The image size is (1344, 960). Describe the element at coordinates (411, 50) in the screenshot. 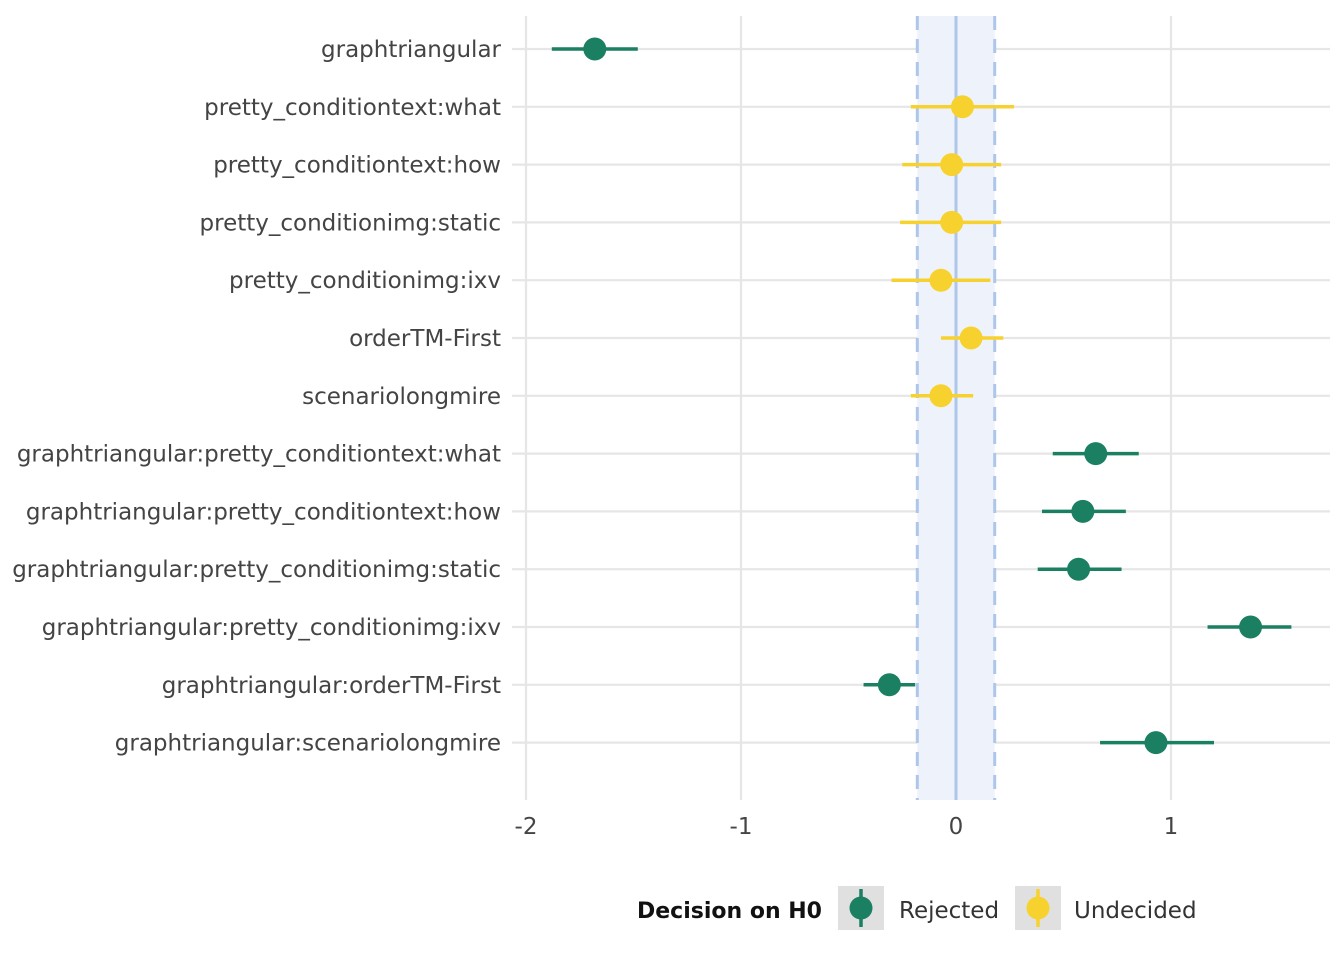

I see `y-tick-label: graphtriangular` at that location.